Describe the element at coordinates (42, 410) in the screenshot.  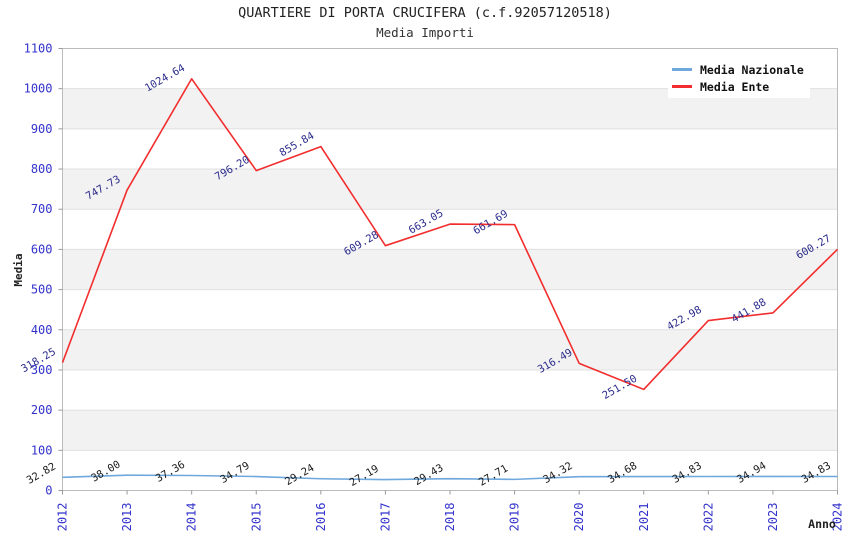
I see `y-tick-label: 200` at that location.